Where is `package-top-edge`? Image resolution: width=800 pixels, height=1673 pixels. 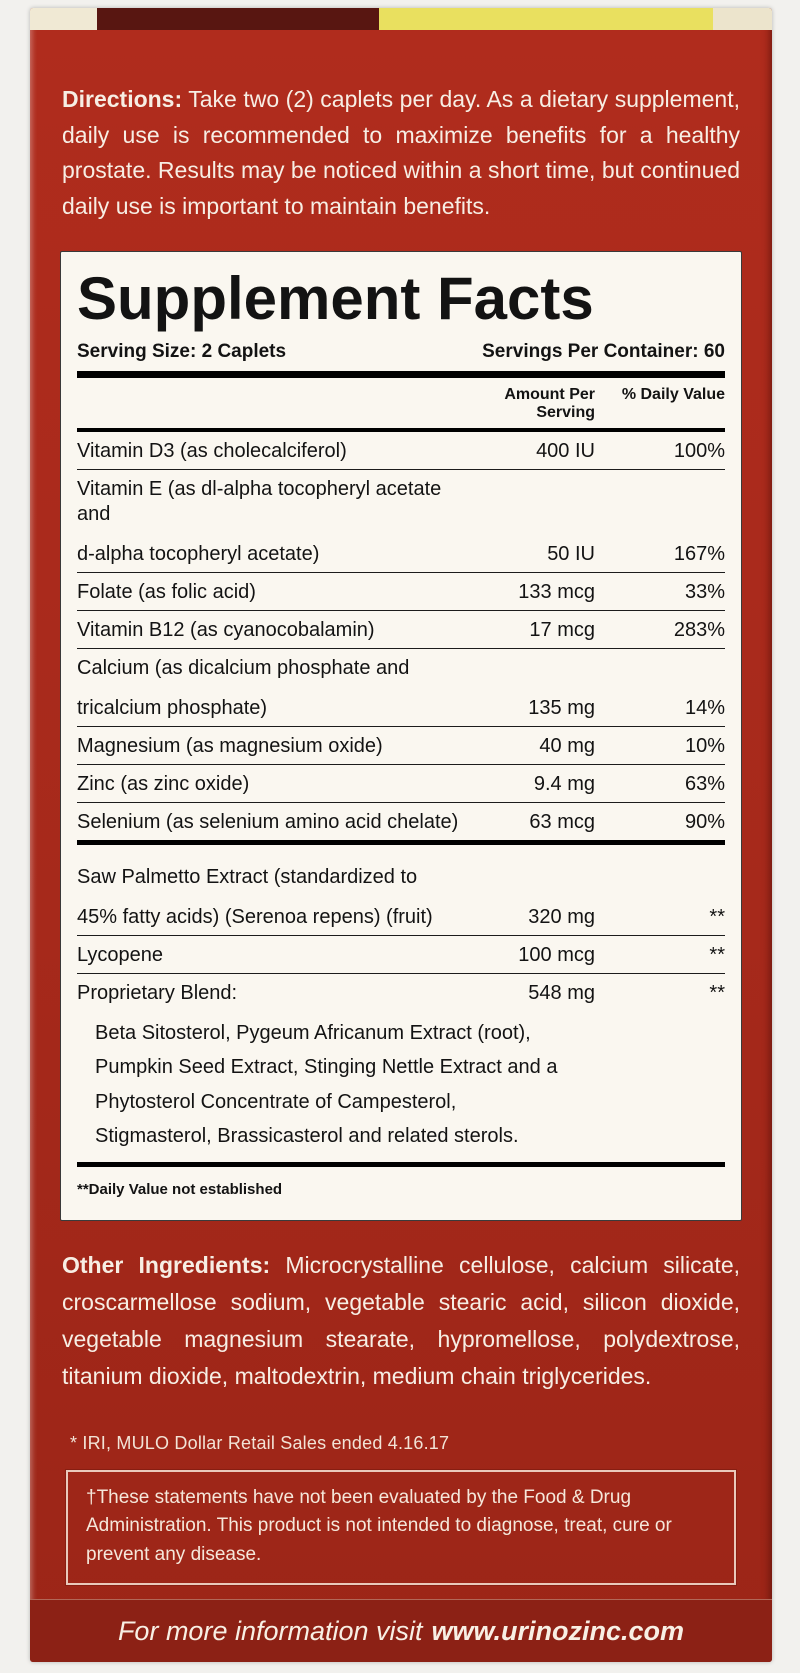 package-top-edge is located at coordinates (401, 19).